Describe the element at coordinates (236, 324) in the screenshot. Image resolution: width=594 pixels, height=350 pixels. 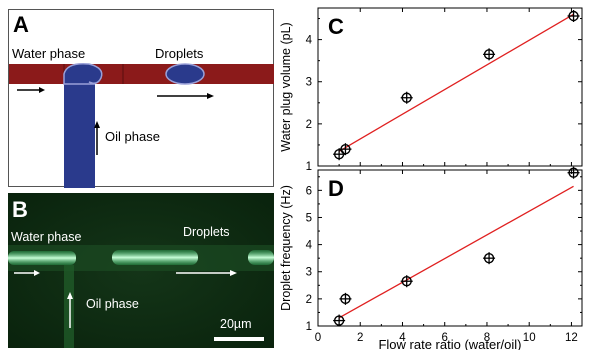
I see `scale-bar-label: 20µm` at that location.